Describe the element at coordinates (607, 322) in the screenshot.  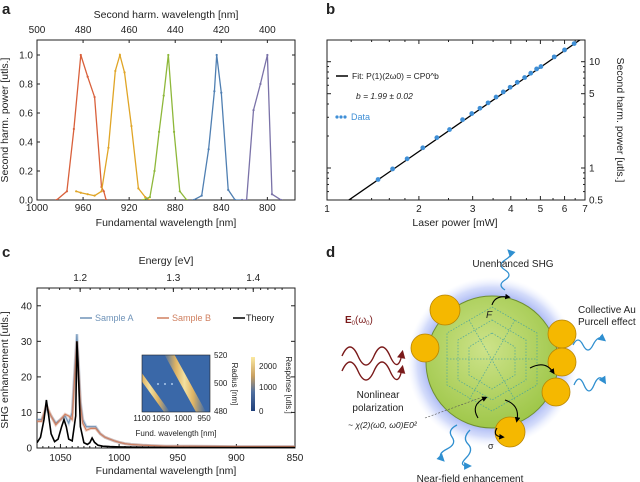
I see `collective-label-line2: Purcell effect` at that location.